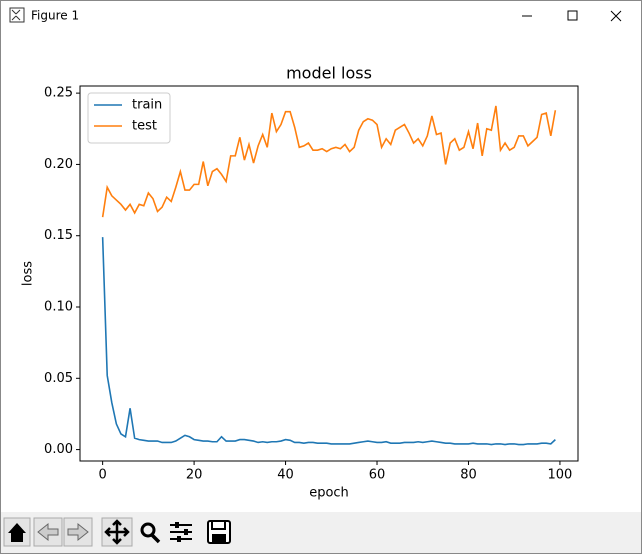  I want to click on forward-icon, so click(78, 532).